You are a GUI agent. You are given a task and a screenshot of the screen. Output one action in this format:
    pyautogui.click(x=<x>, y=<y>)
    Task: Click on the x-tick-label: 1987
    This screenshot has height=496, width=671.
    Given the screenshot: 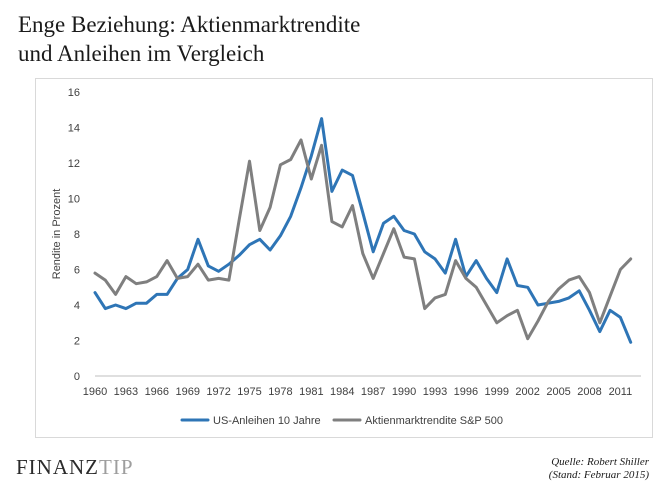 What is the action you would take?
    pyautogui.click(x=373, y=392)
    